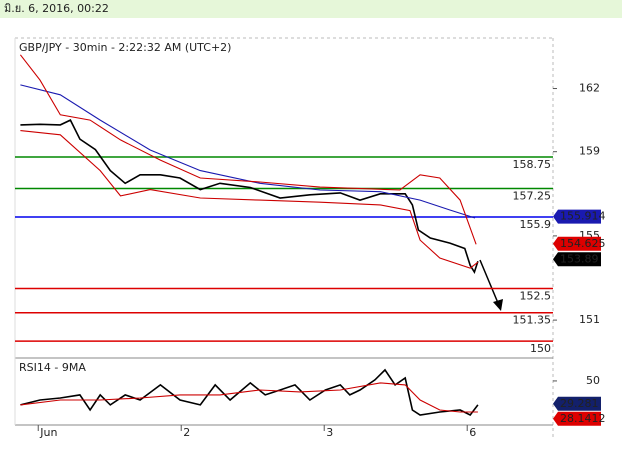 This screenshot has height=460, width=622. I want to click on price-tag-label: 154.625, so click(583, 243).